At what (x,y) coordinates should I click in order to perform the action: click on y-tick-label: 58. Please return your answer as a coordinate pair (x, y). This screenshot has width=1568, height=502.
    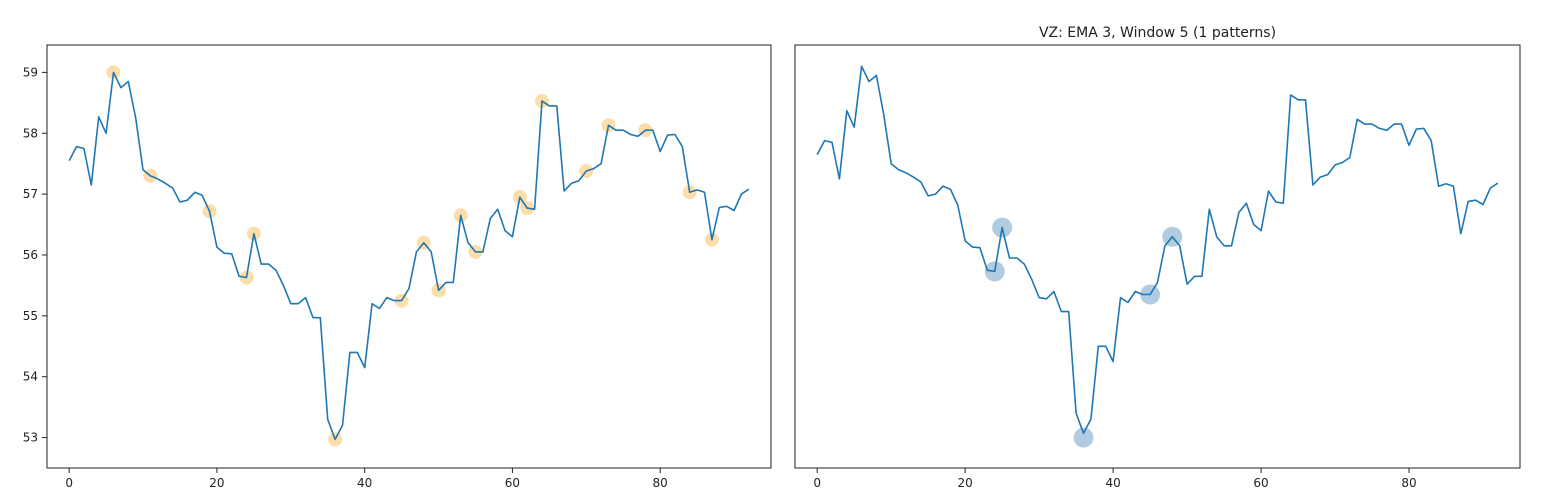
    Looking at the image, I should click on (30, 133).